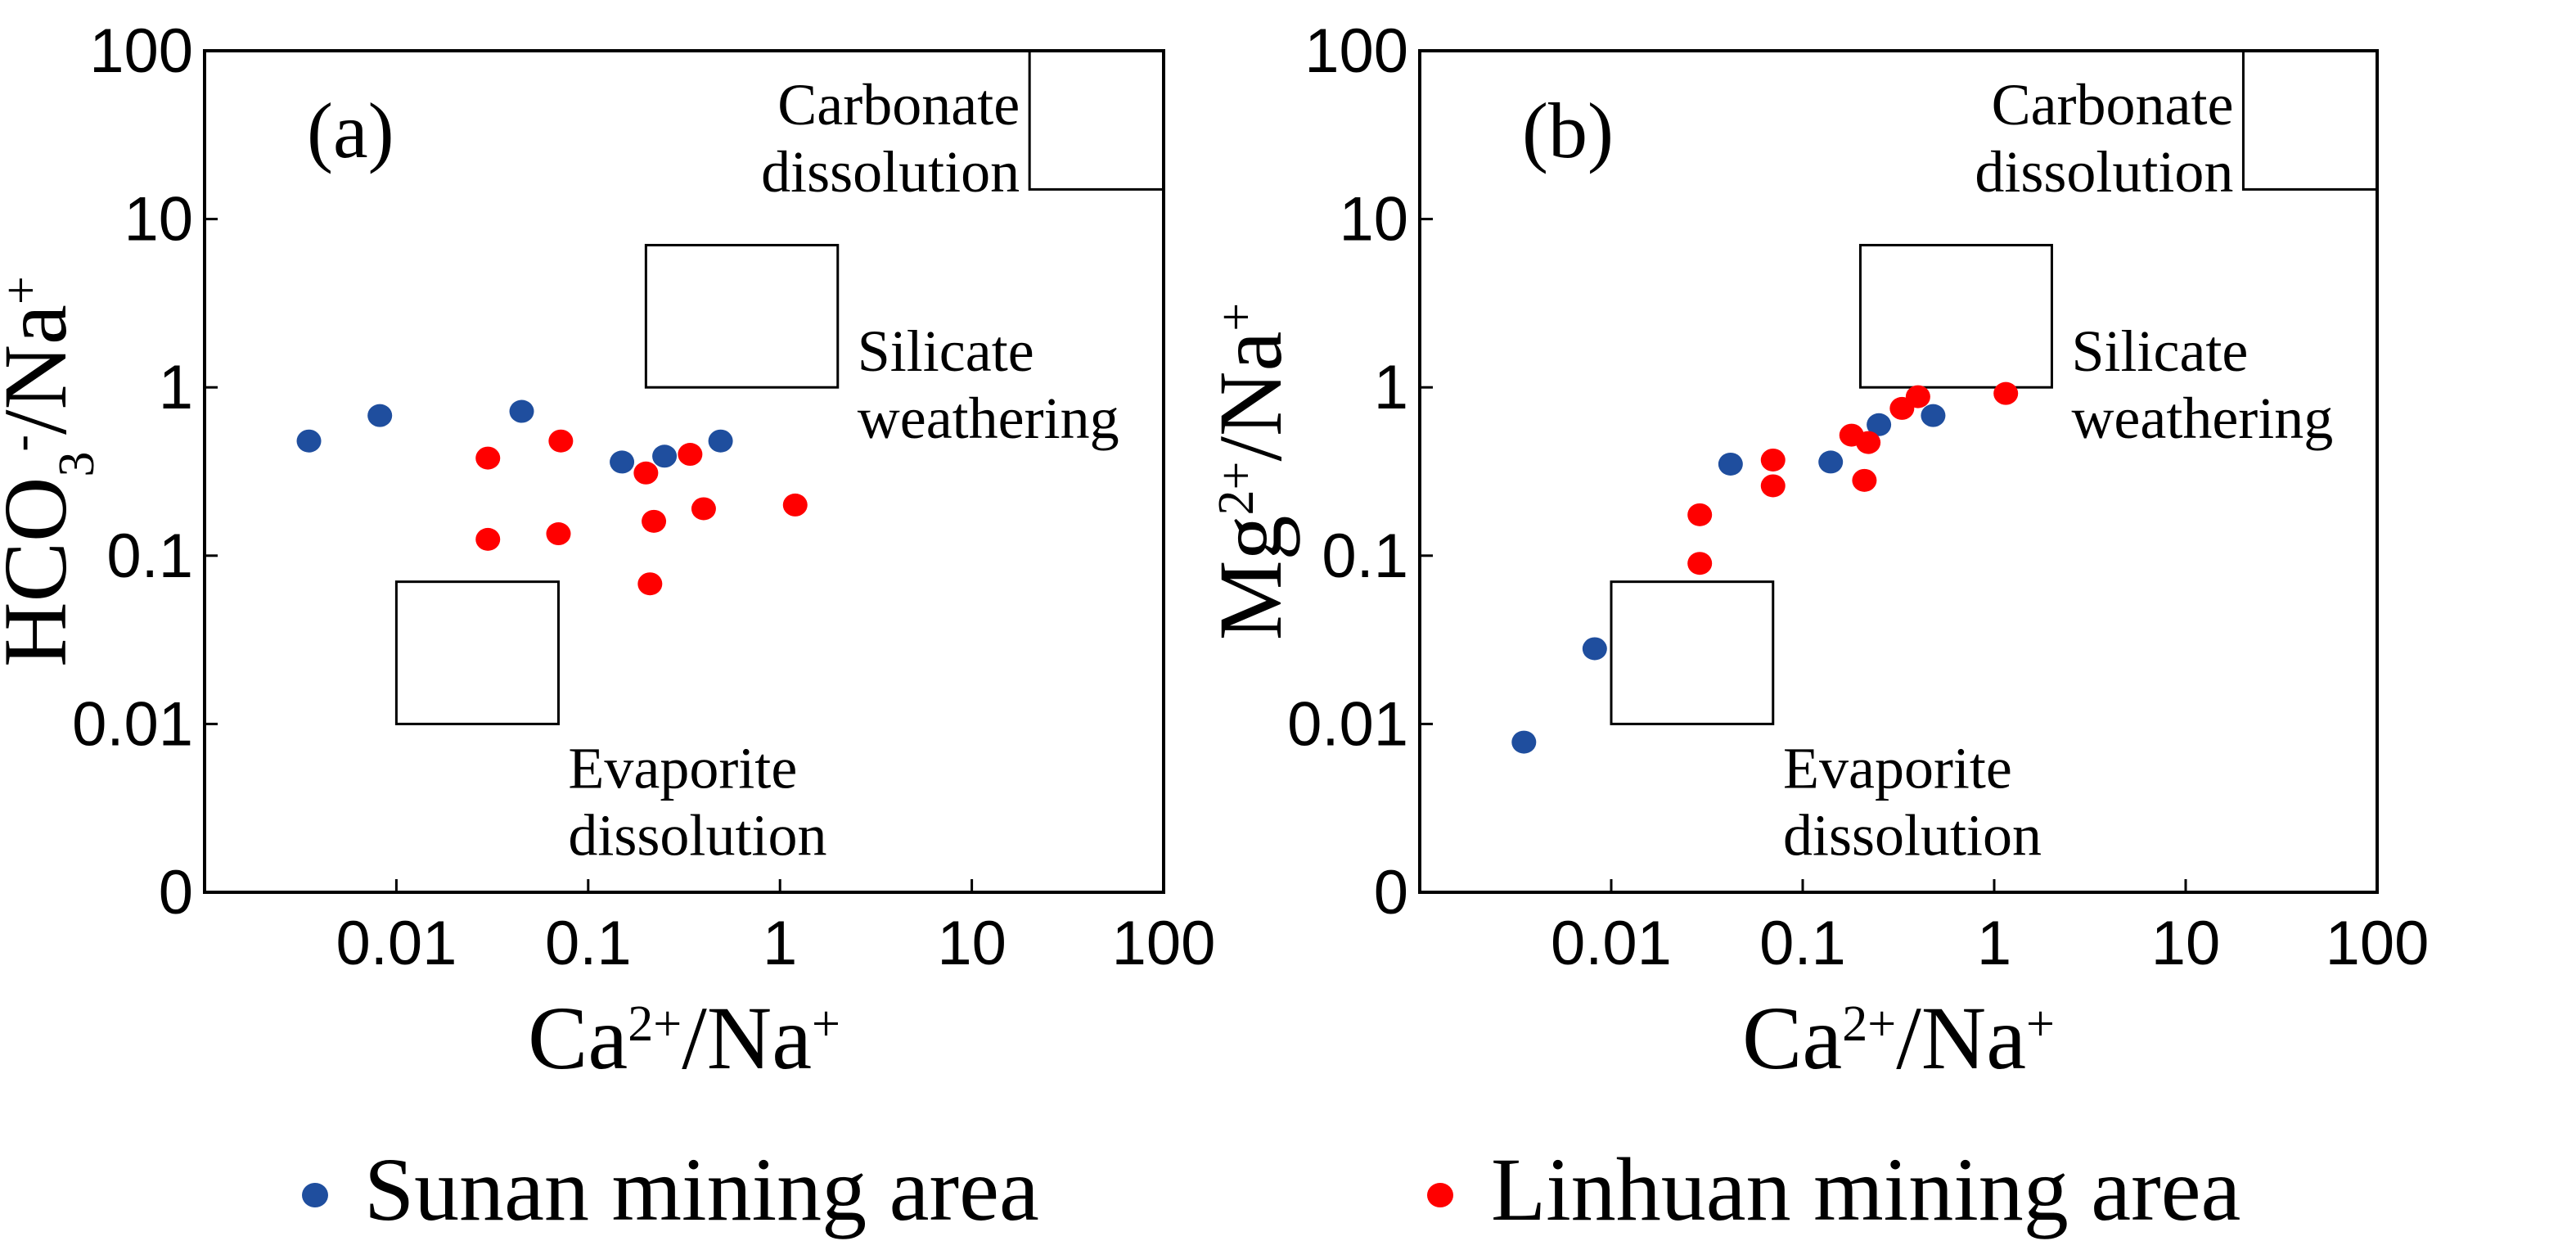 Image resolution: width=2576 pixels, height=1259 pixels. What do you see at coordinates (1866, 1189) in the screenshot?
I see `legend-label-linhuan-mining-area: Linhuan mining area` at bounding box center [1866, 1189].